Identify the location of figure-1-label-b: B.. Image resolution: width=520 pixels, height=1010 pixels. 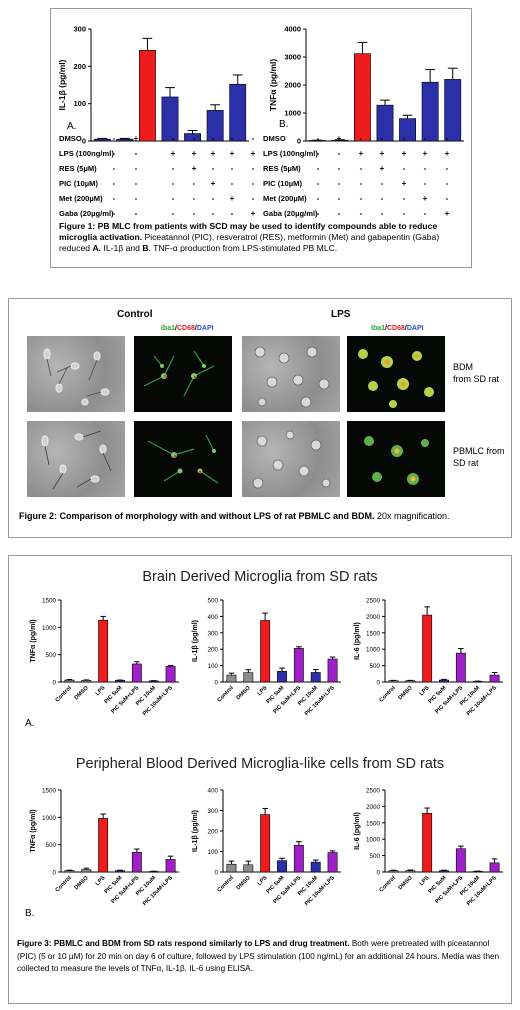
(284, 124).